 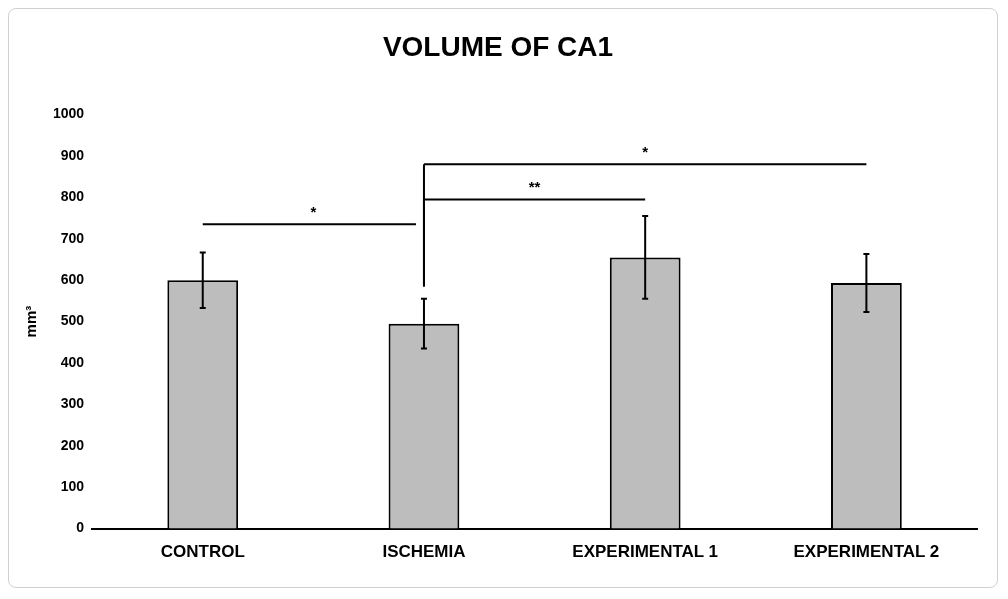 What do you see at coordinates (202, 552) in the screenshot?
I see `x-tick-label: CONTROL` at bounding box center [202, 552].